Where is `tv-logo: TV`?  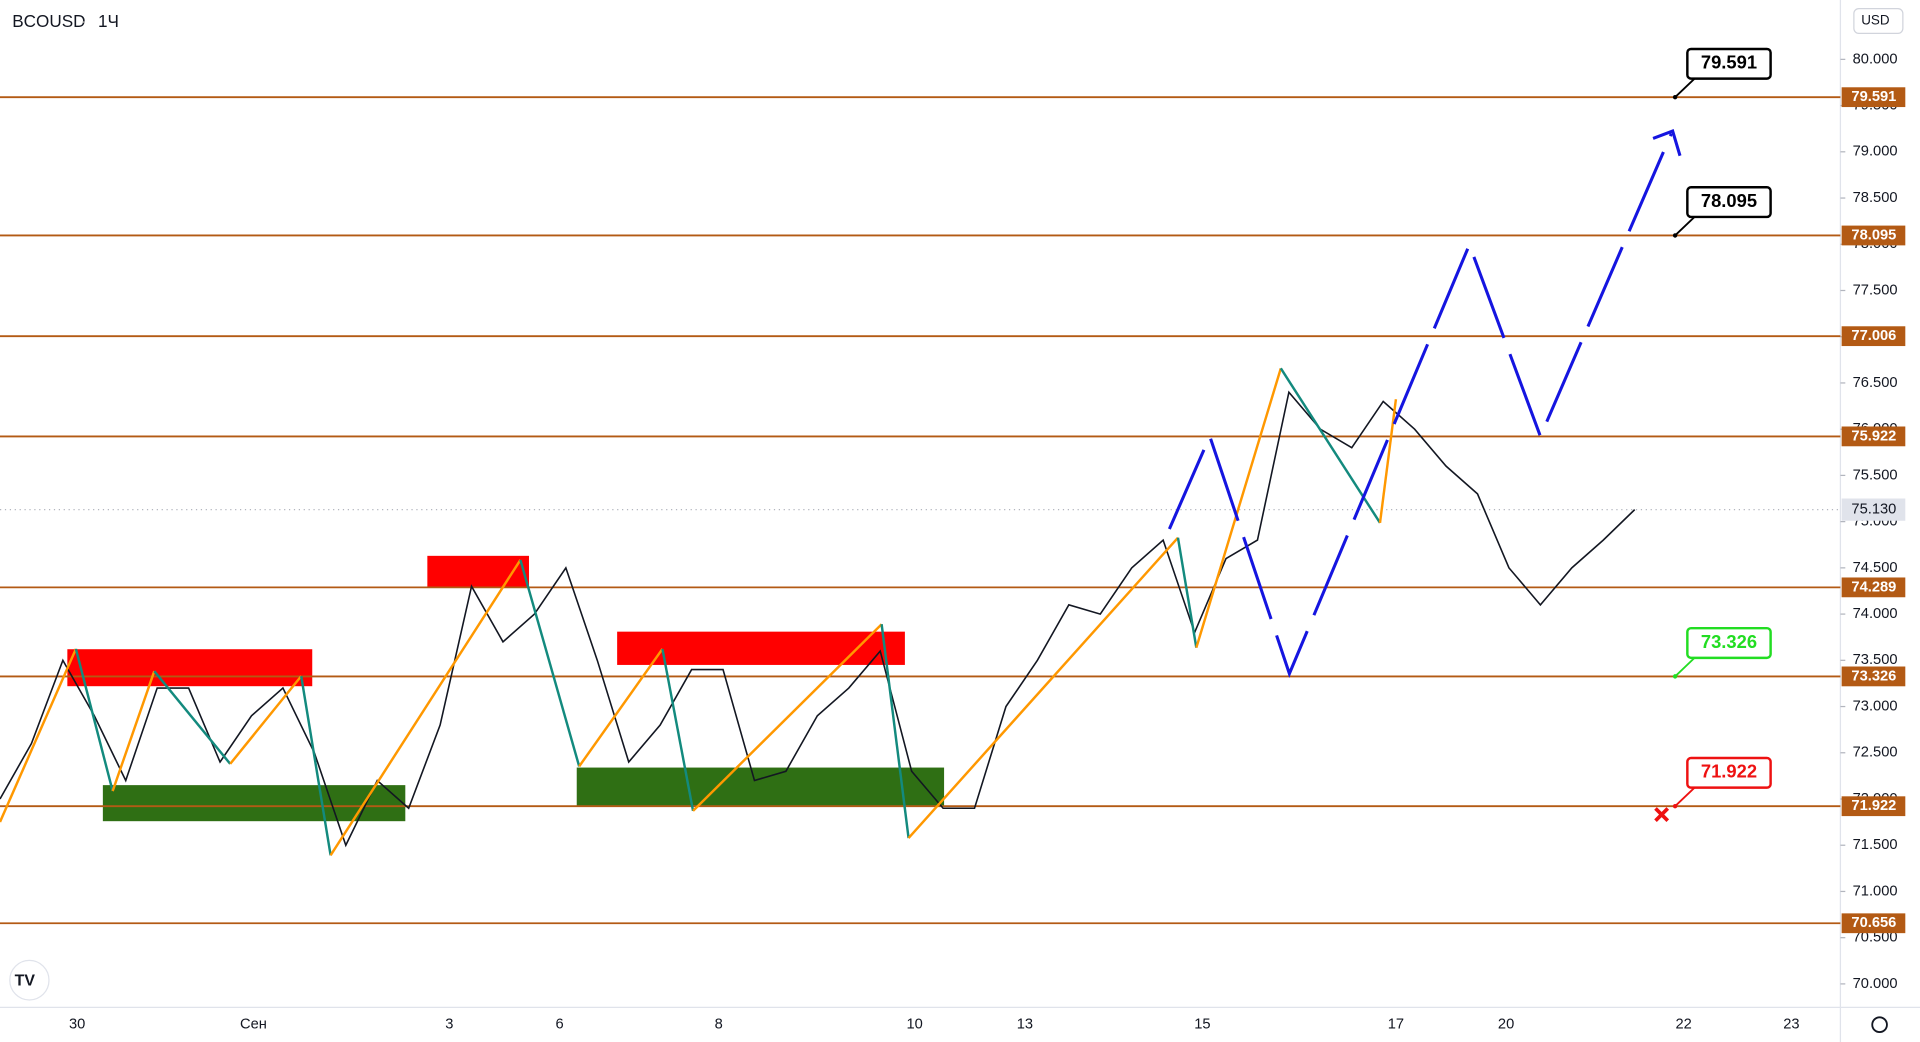
tv-logo: TV is located at coordinates (29, 980).